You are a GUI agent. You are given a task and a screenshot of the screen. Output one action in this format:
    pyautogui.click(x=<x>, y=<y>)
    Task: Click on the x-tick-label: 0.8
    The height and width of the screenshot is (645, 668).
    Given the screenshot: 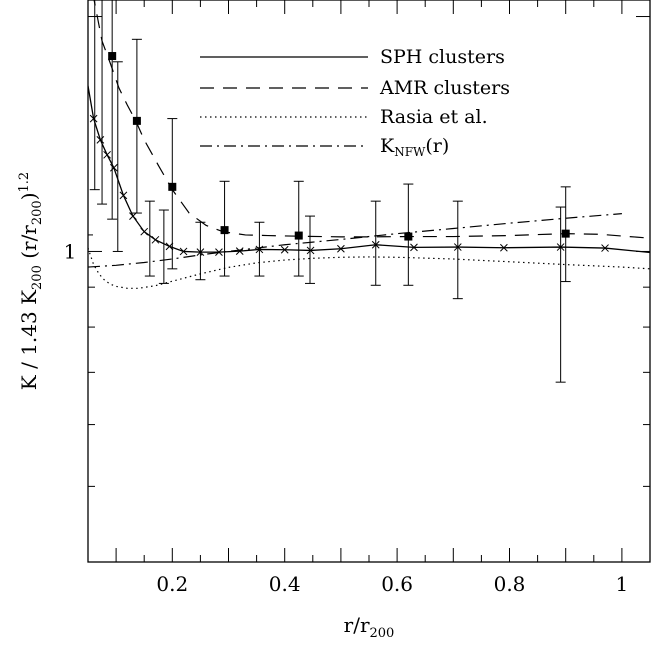 What is the action you would take?
    pyautogui.click(x=510, y=584)
    